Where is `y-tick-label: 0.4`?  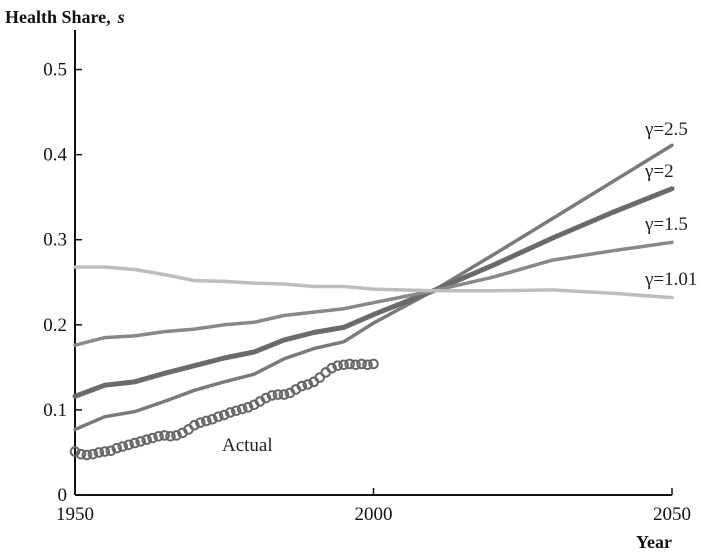 y-tick-label: 0.4 is located at coordinates (55, 155).